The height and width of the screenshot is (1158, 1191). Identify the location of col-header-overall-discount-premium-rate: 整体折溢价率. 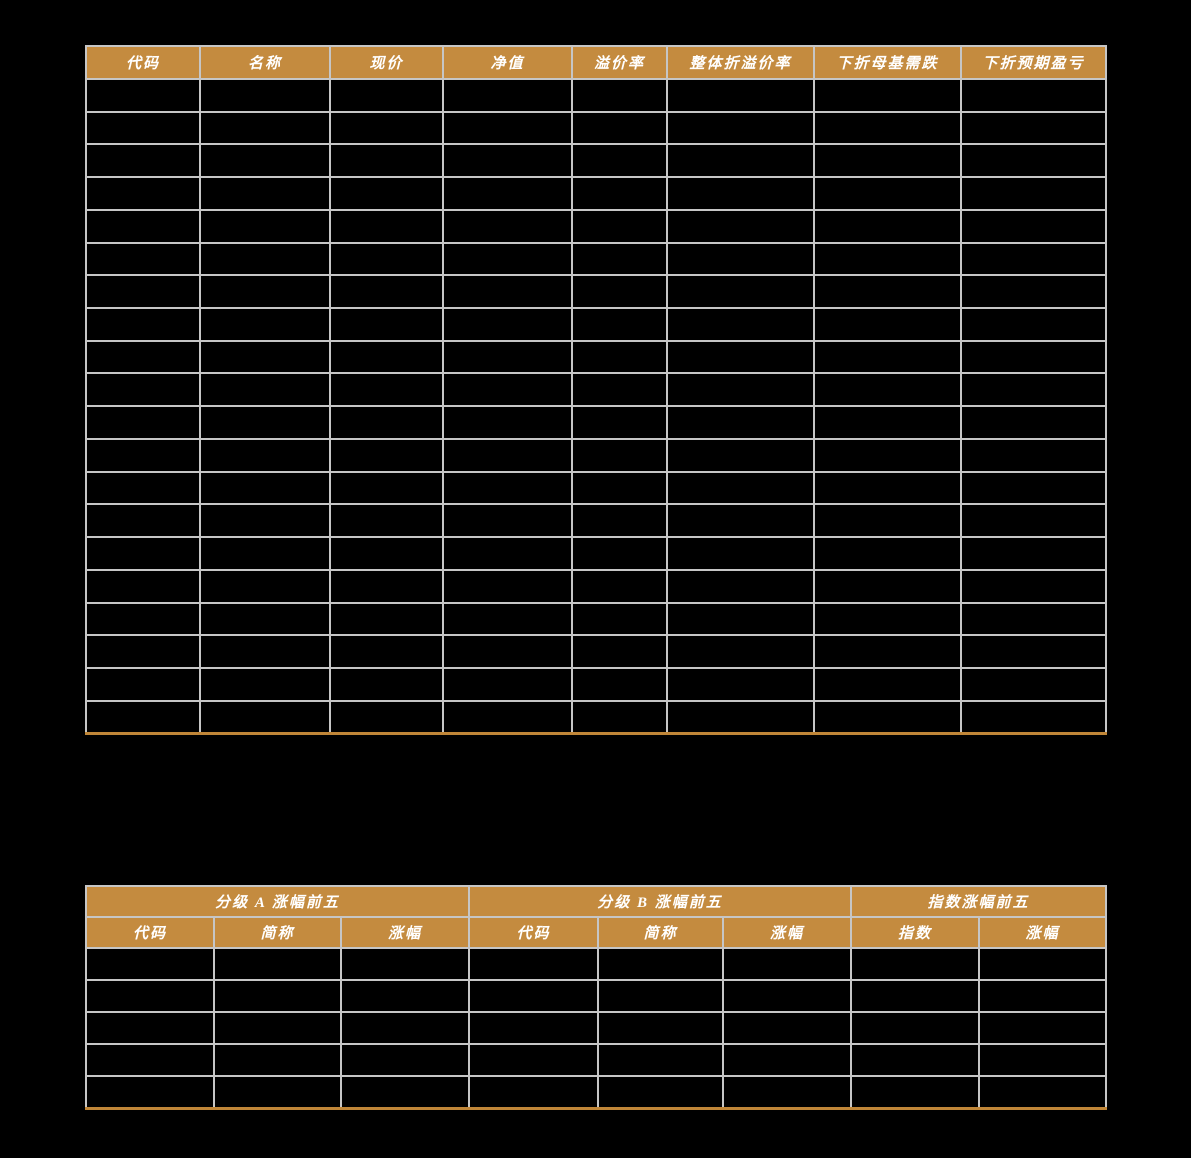
(740, 62).